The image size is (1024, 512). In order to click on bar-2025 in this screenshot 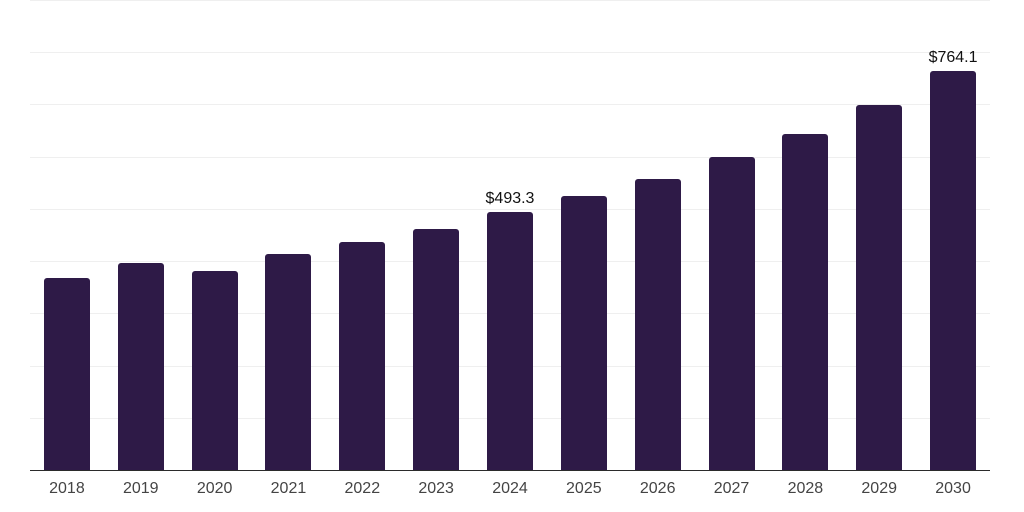, I will do `click(583, 333)`.